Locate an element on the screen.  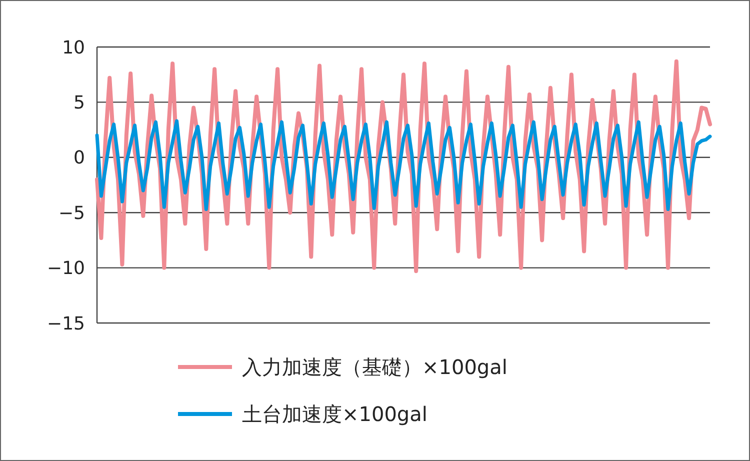
y-tick-label: 5 is located at coordinates (79, 103).